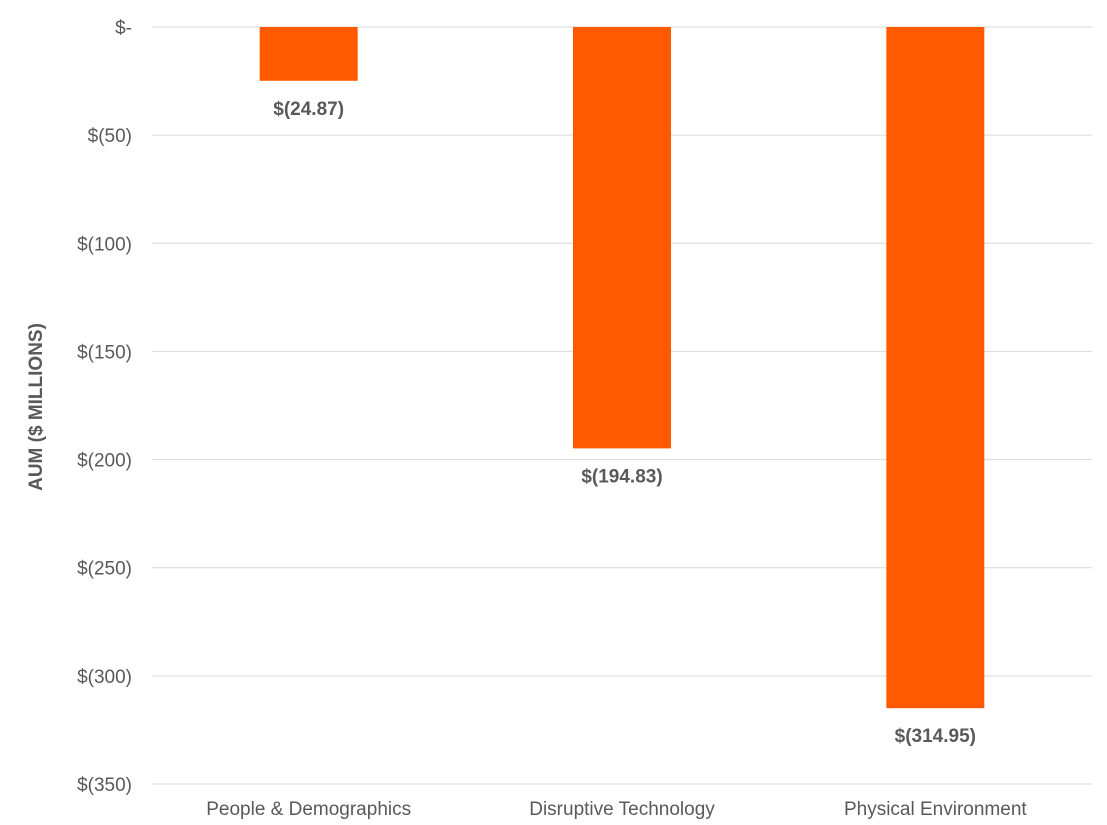 This screenshot has height=825, width=1107. I want to click on y-tick-label: $(200), so click(104, 461).